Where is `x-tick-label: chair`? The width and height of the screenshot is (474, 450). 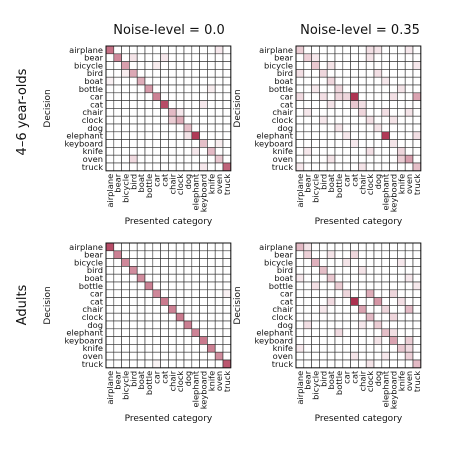 x-tick-label: chair is located at coordinates (172, 380).